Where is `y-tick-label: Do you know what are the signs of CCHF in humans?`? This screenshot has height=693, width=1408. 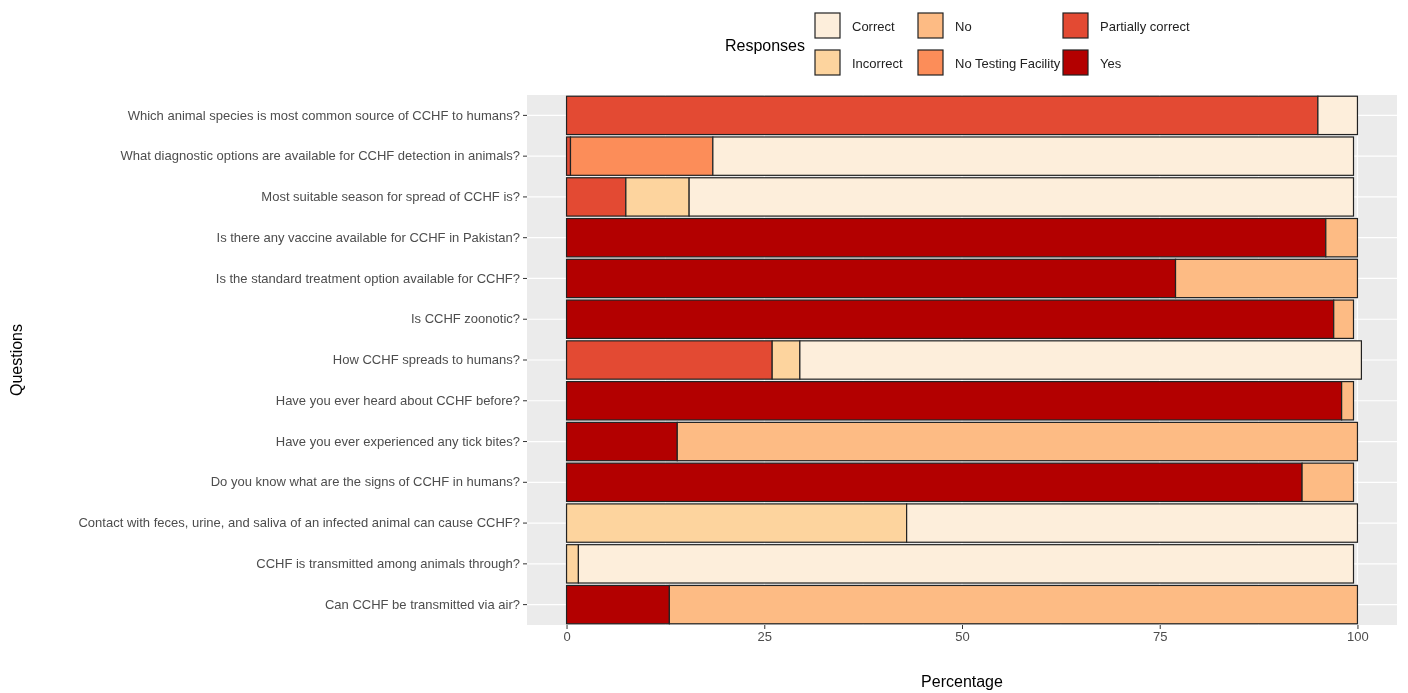
y-tick-label: Do you know what are the signs of CCHF in humans? is located at coordinates (365, 482).